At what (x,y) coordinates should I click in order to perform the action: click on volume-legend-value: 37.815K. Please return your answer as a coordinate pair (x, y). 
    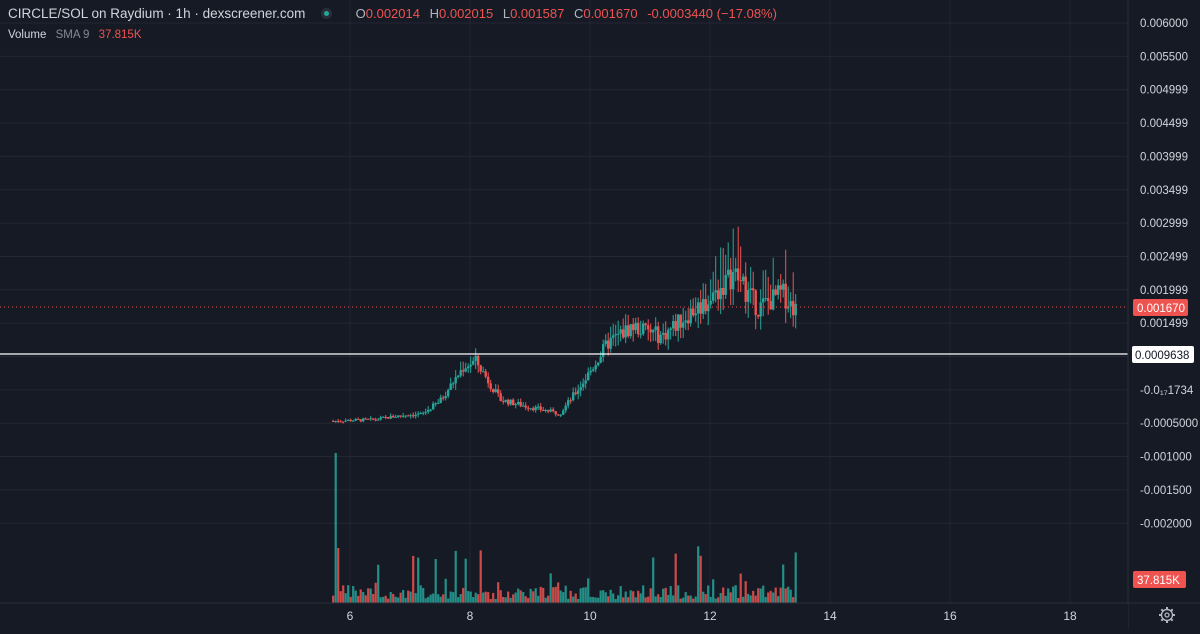
    Looking at the image, I should click on (120, 35).